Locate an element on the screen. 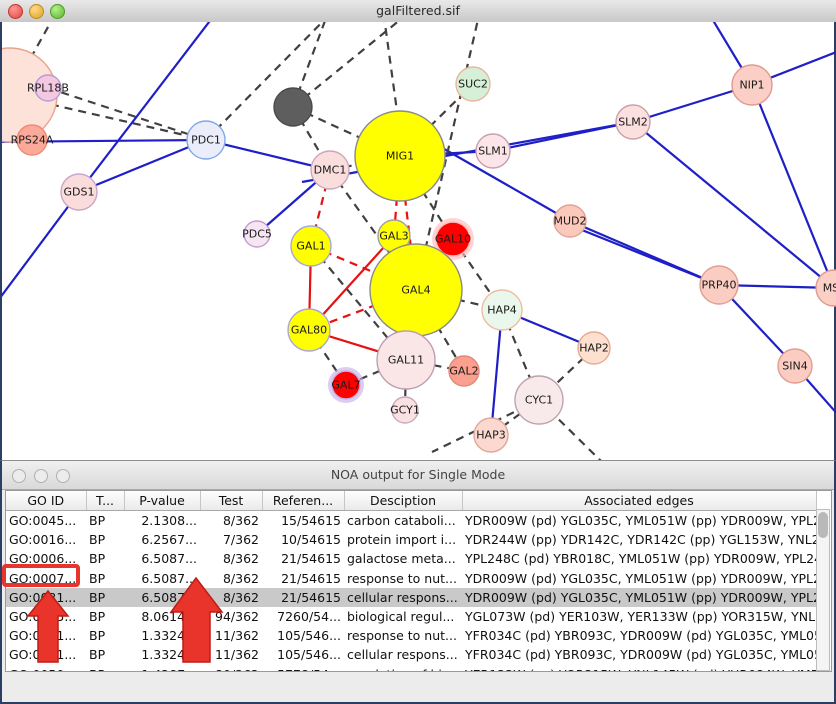 This screenshot has width=836, height=704. network-node-GAL80 is located at coordinates (309, 330).